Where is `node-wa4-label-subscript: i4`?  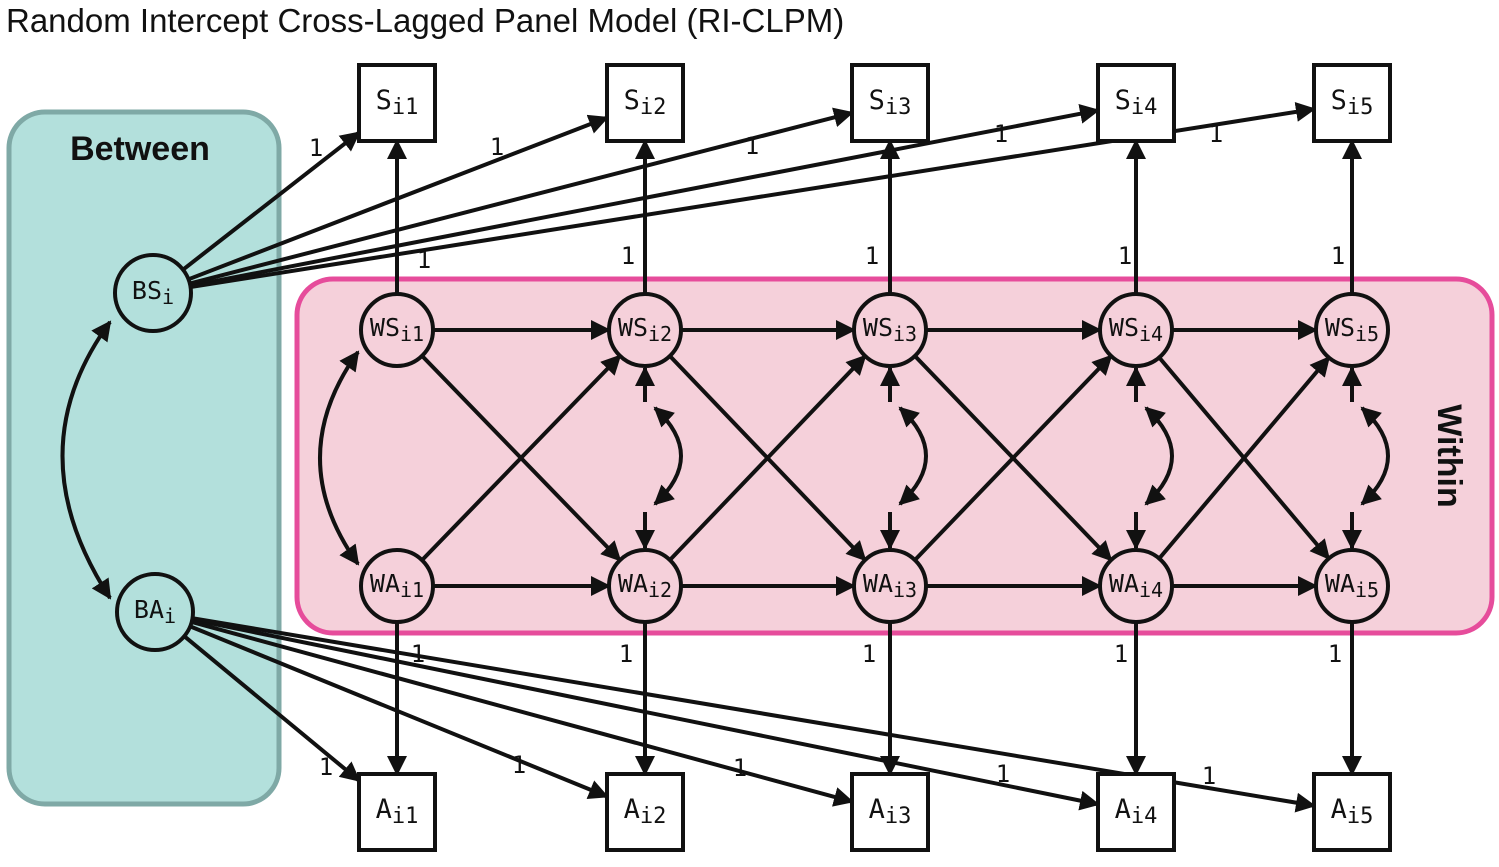 node-wa4-label-subscript: i4 is located at coordinates (1151, 590).